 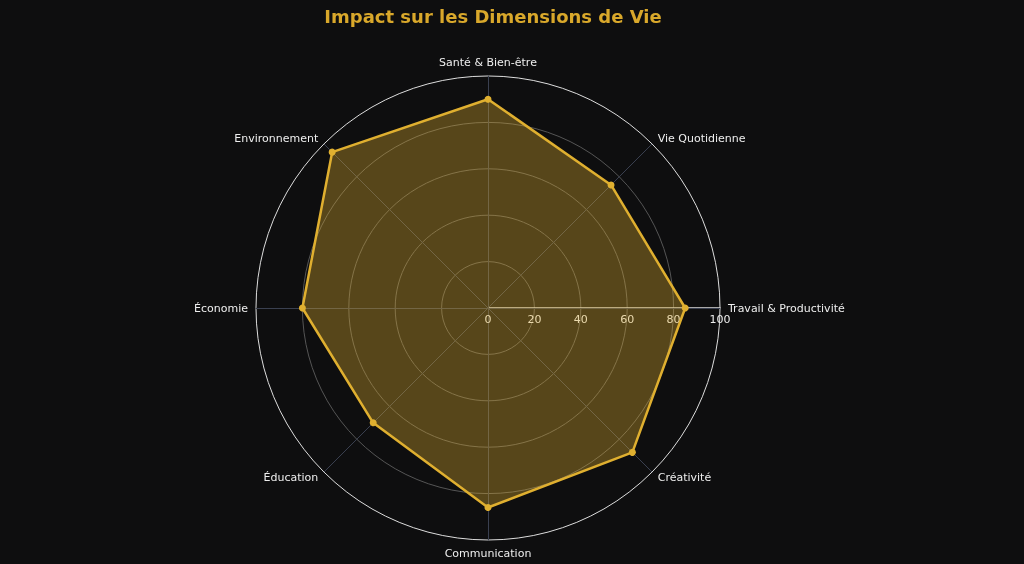 What do you see at coordinates (493, 16) in the screenshot?
I see `chart-title: Impact sur les Dimensions de Vie` at bounding box center [493, 16].